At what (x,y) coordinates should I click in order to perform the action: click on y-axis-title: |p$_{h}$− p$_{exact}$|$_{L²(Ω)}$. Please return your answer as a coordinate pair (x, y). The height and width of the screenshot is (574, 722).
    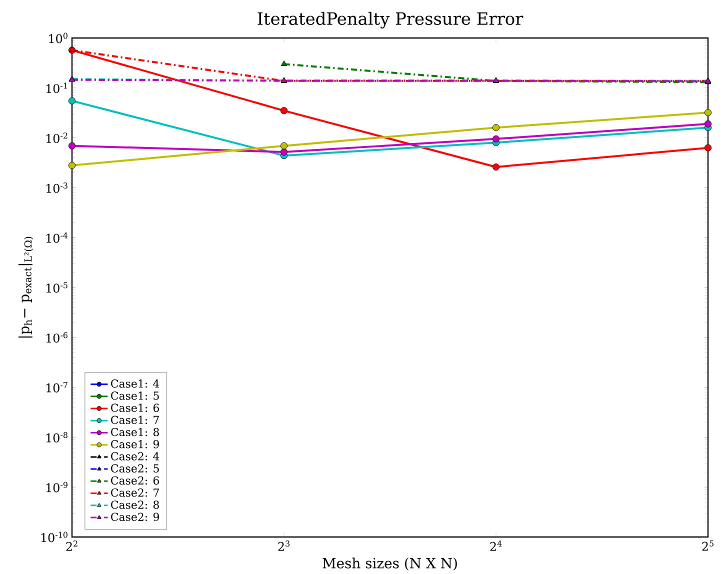
    Looking at the image, I should click on (26, 287).